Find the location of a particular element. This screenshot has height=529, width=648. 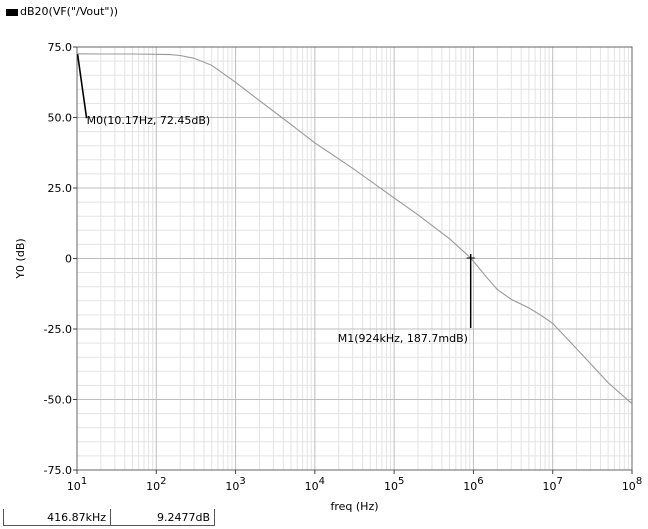

x-tick-label: 10⁷ is located at coordinates (553, 484).